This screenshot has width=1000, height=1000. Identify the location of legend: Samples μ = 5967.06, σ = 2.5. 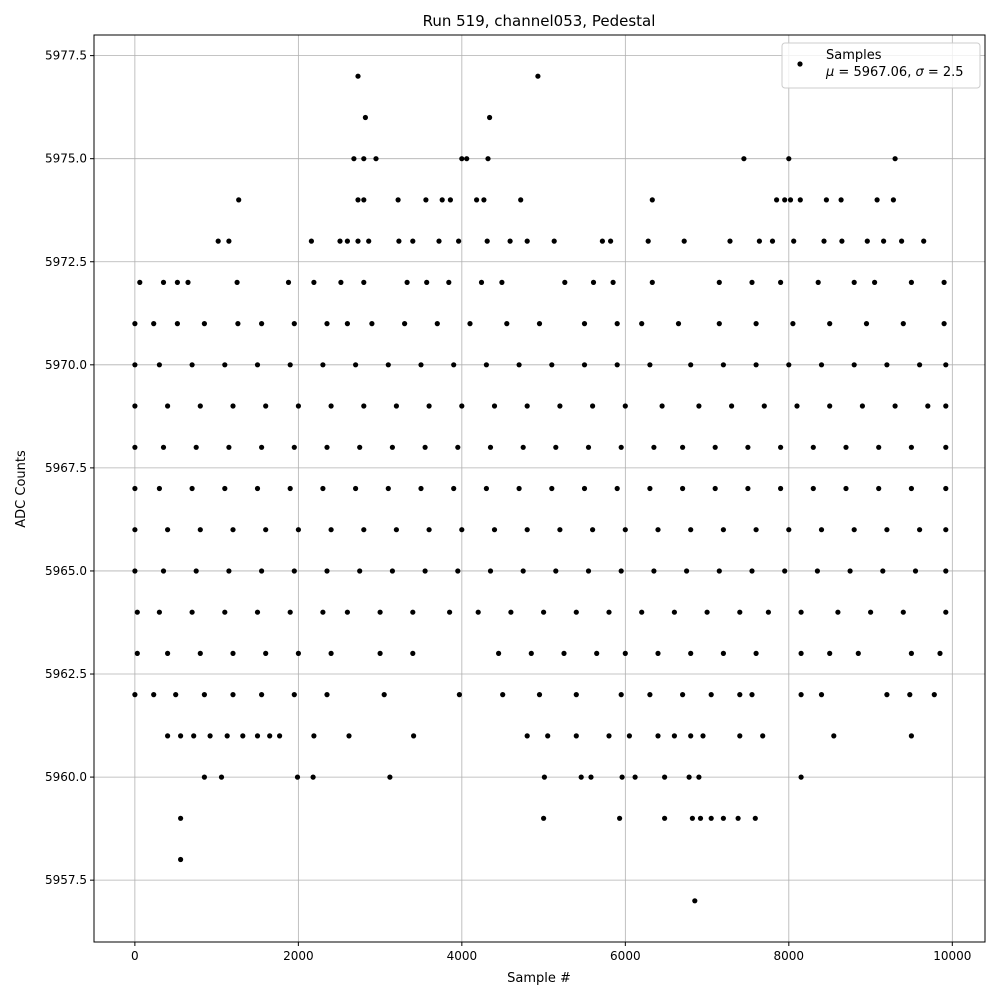
(881, 65).